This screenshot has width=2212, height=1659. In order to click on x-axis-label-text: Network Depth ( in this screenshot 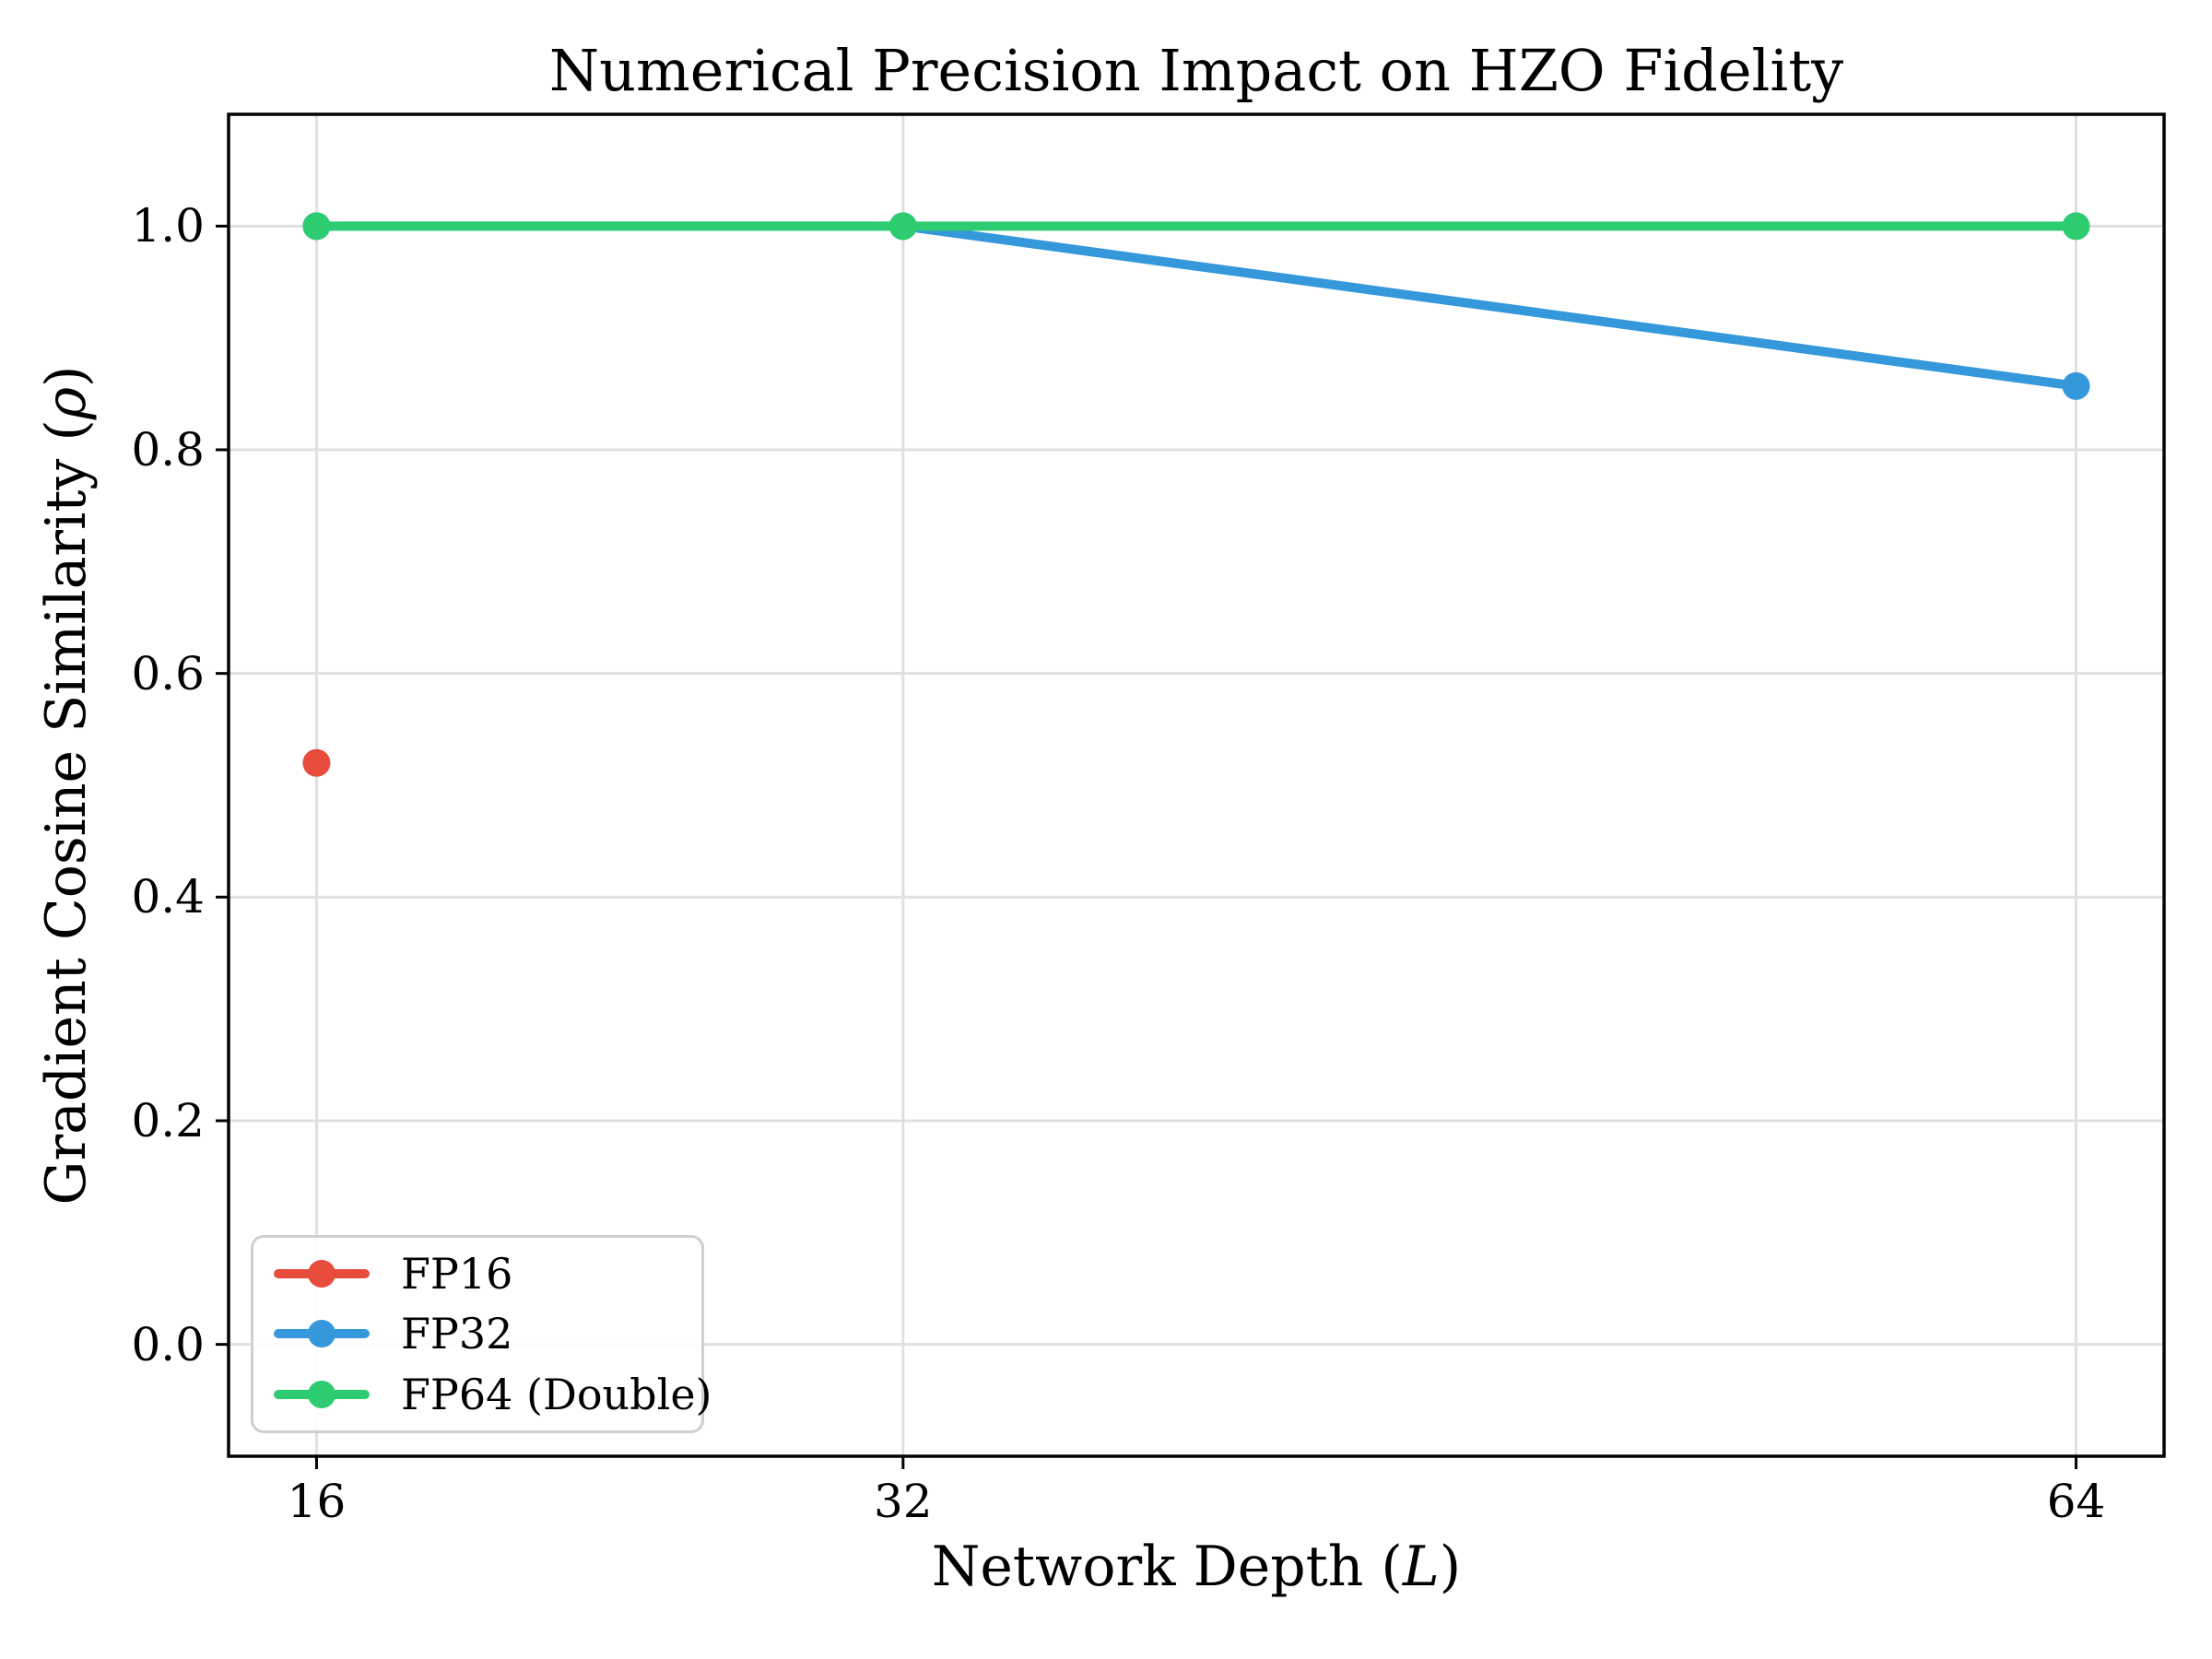, I will do `click(1167, 1567)`.